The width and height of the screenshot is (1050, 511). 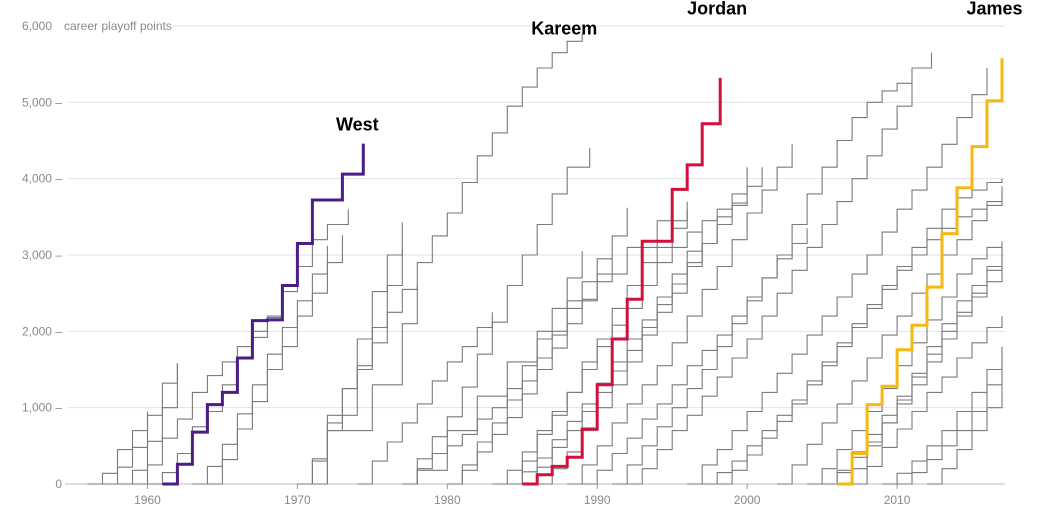 I want to click on x-tick-label-1970: 1970, so click(x=297, y=500).